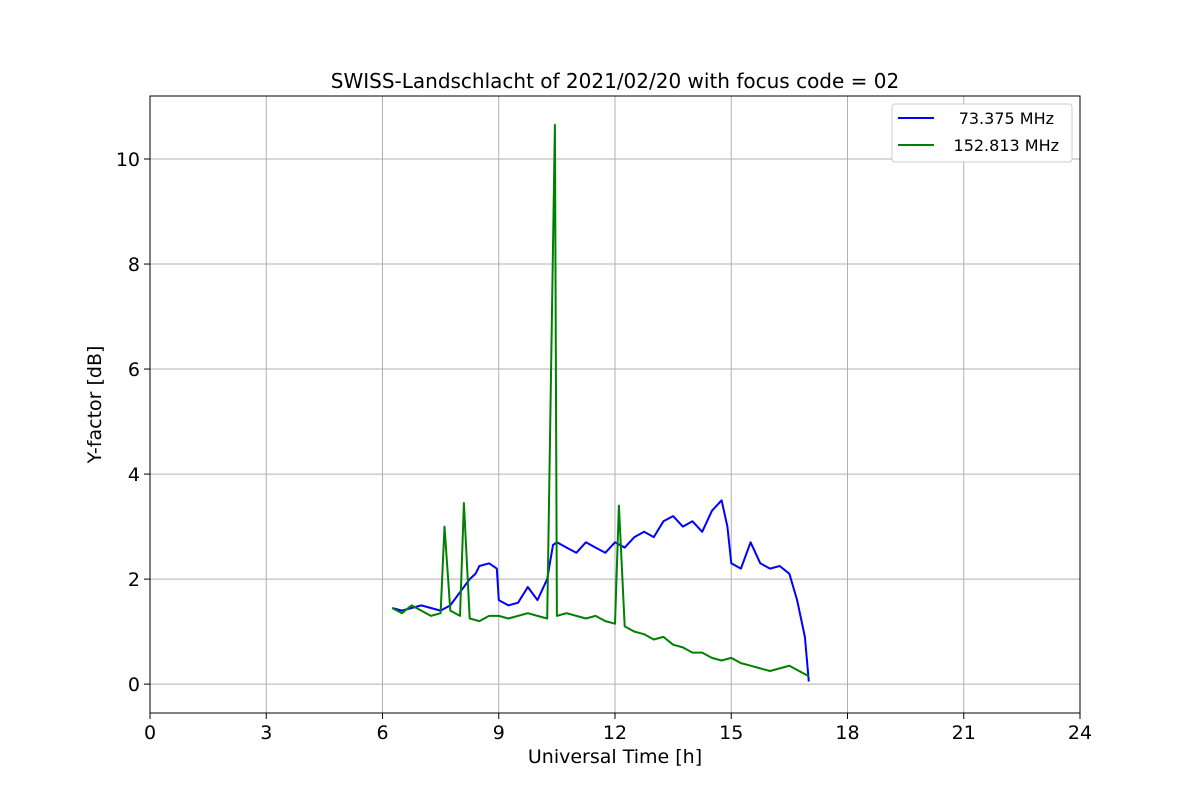 This screenshot has width=1200, height=800. Describe the element at coordinates (95, 405) in the screenshot. I see `y-axis-label: Y-factor [dB]` at that location.